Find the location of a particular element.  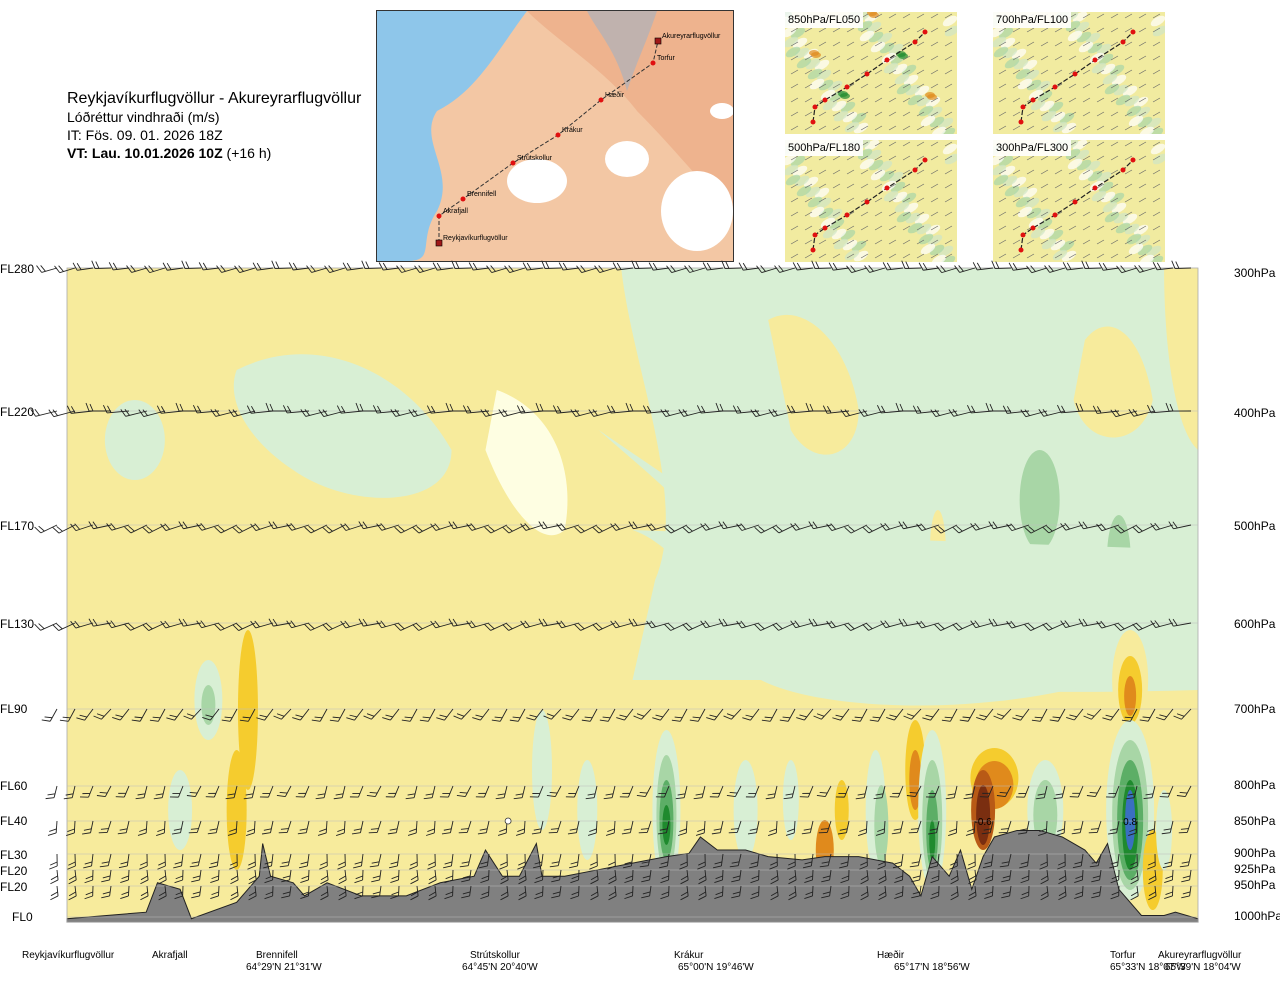

level-map-700: 700hPa/FL100 is located at coordinates (1079, 73).